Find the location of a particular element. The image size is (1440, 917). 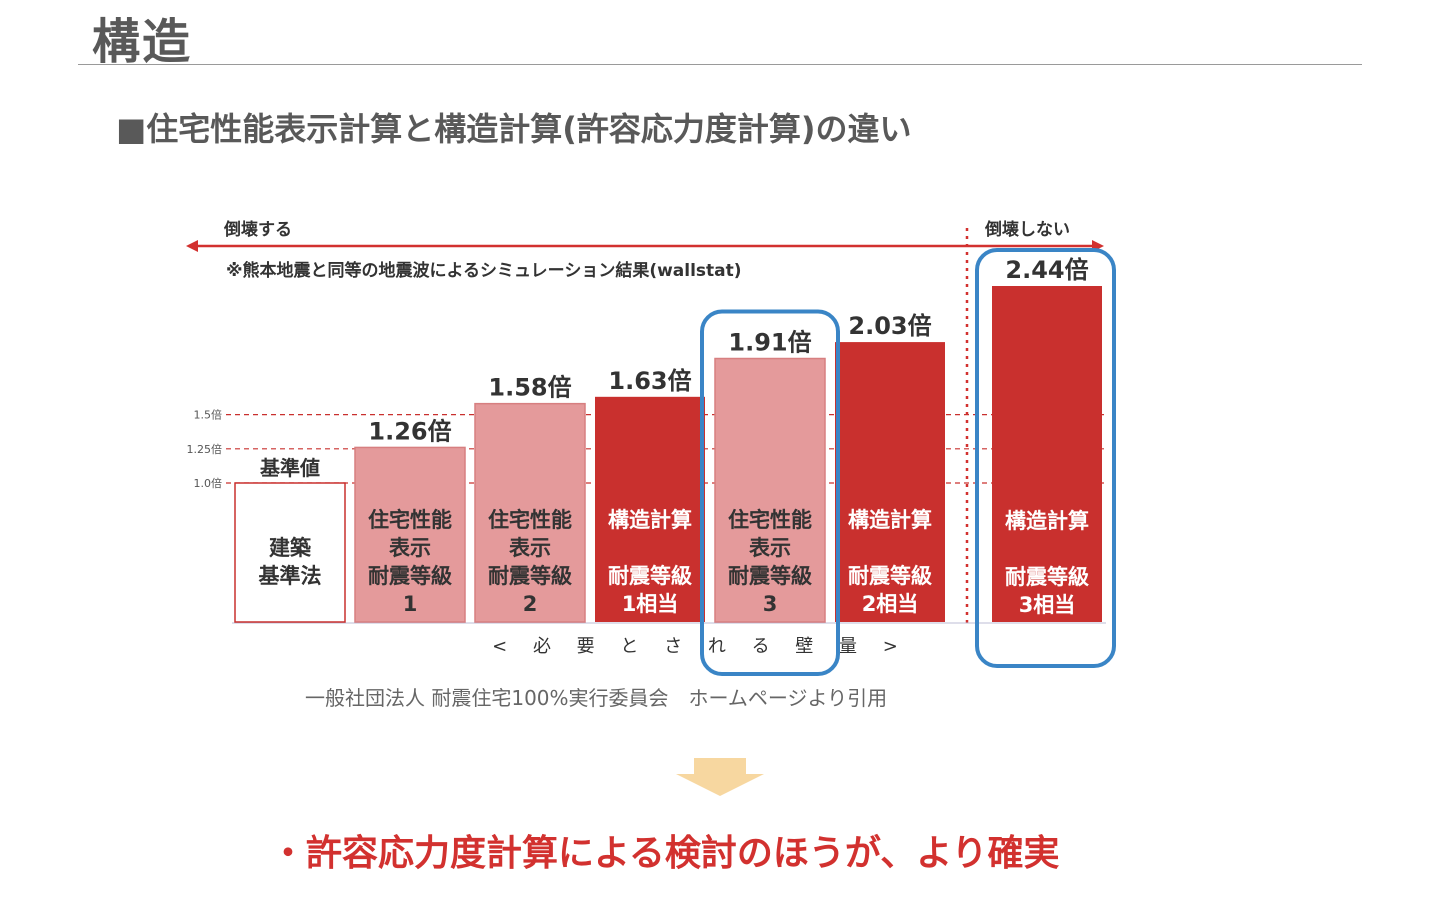

simulation-note: ※熊本地震と同等の地震波によるシミュレーション結果(wallstat) is located at coordinates (484, 270).